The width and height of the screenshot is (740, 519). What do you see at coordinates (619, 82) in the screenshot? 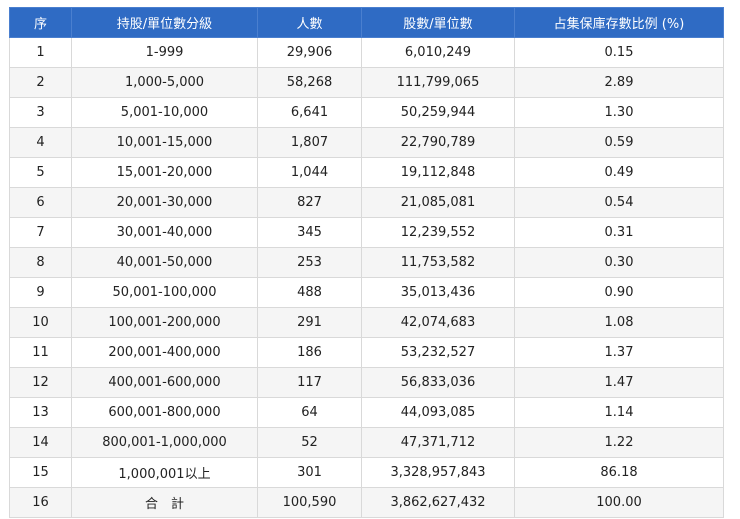
I see `cell-percentage: 2.89` at bounding box center [619, 82].